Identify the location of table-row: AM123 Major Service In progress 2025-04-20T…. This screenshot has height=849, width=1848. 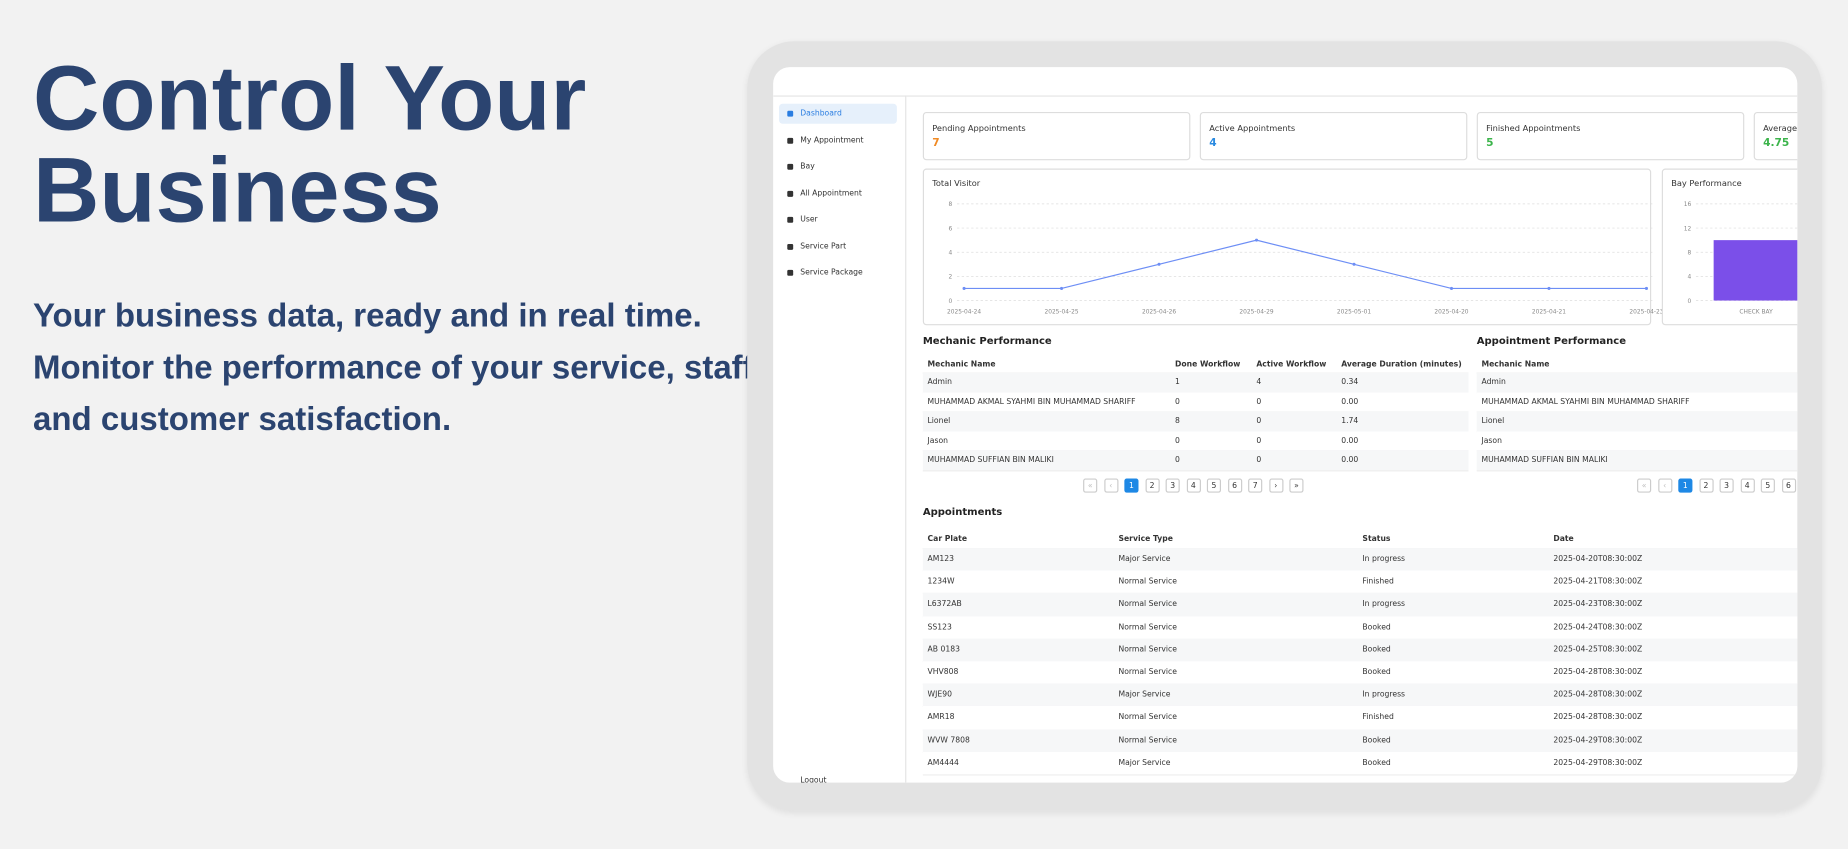
(1360, 560).